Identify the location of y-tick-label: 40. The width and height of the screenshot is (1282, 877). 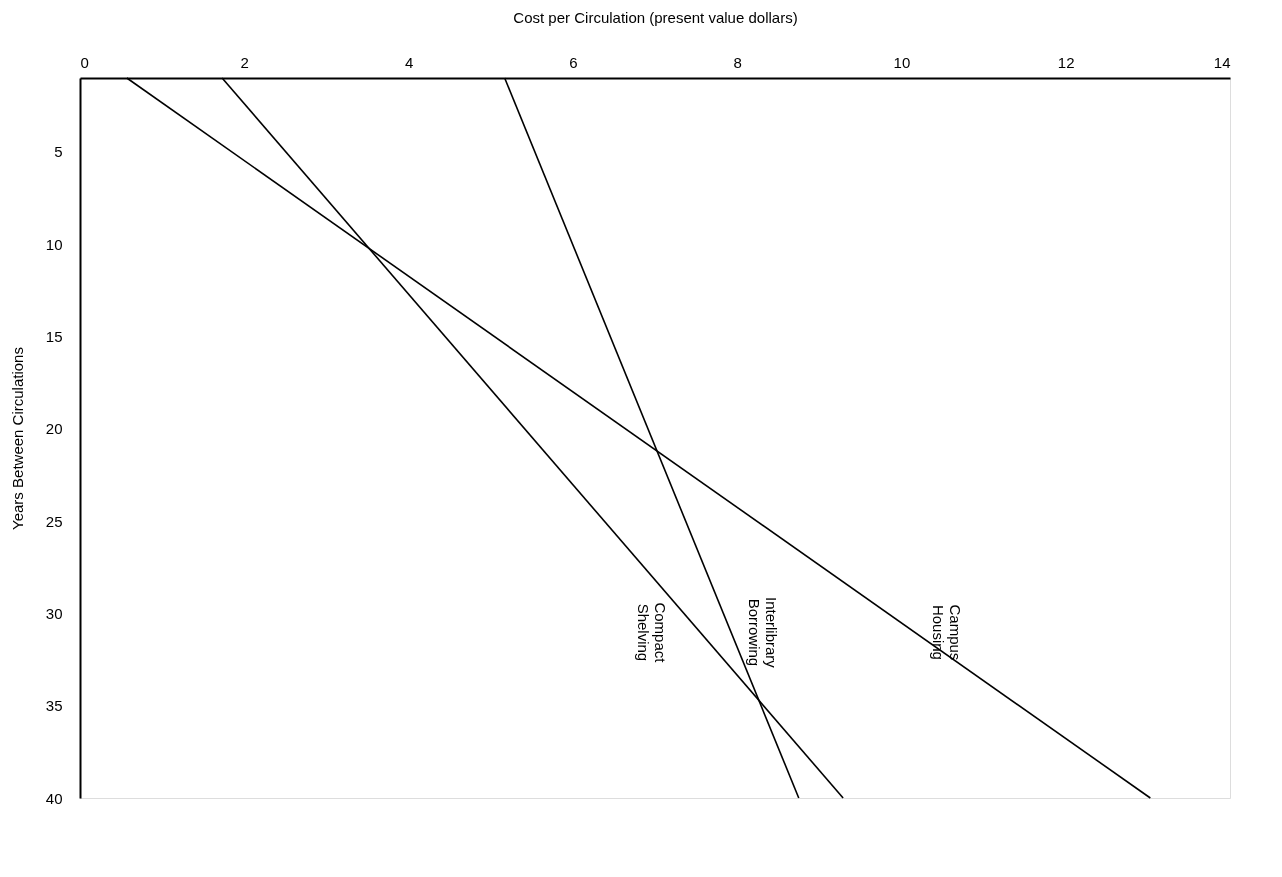
(54, 798).